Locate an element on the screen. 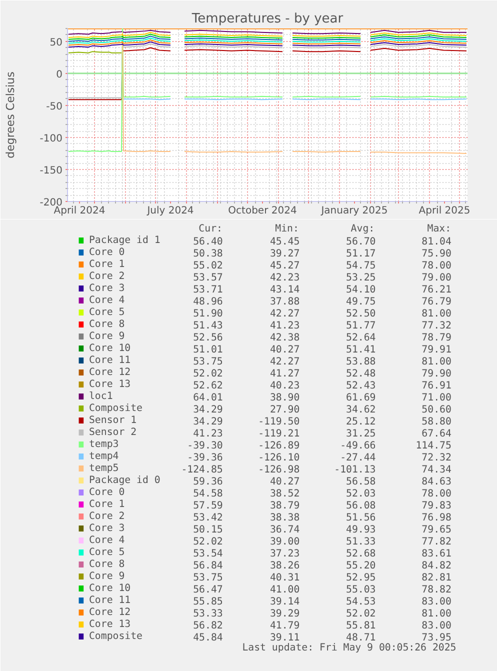 The image size is (497, 671). text: -126.98 is located at coordinates (279, 470).